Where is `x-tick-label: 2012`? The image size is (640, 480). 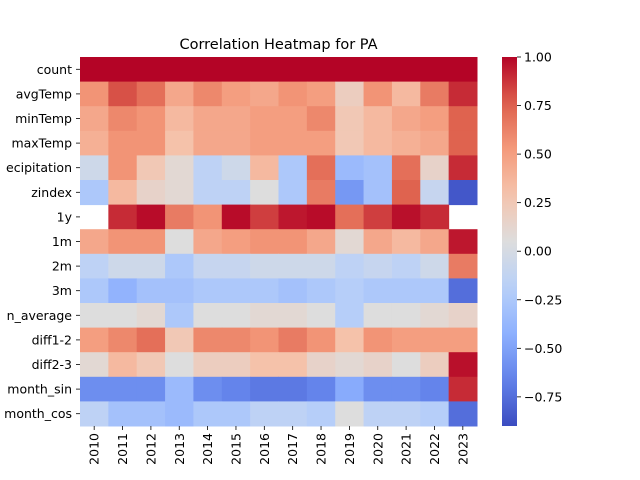
x-tick-label: 2012 is located at coordinates (150, 449).